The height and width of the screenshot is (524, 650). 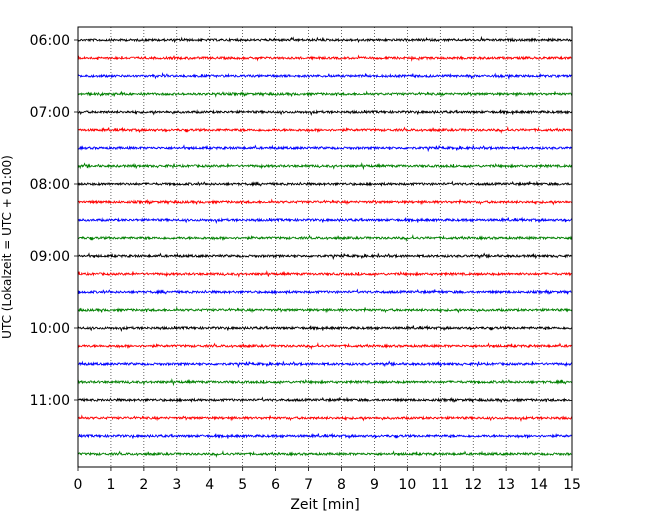 What do you see at coordinates (275, 485) in the screenshot?
I see `x-tick-label: 6` at bounding box center [275, 485].